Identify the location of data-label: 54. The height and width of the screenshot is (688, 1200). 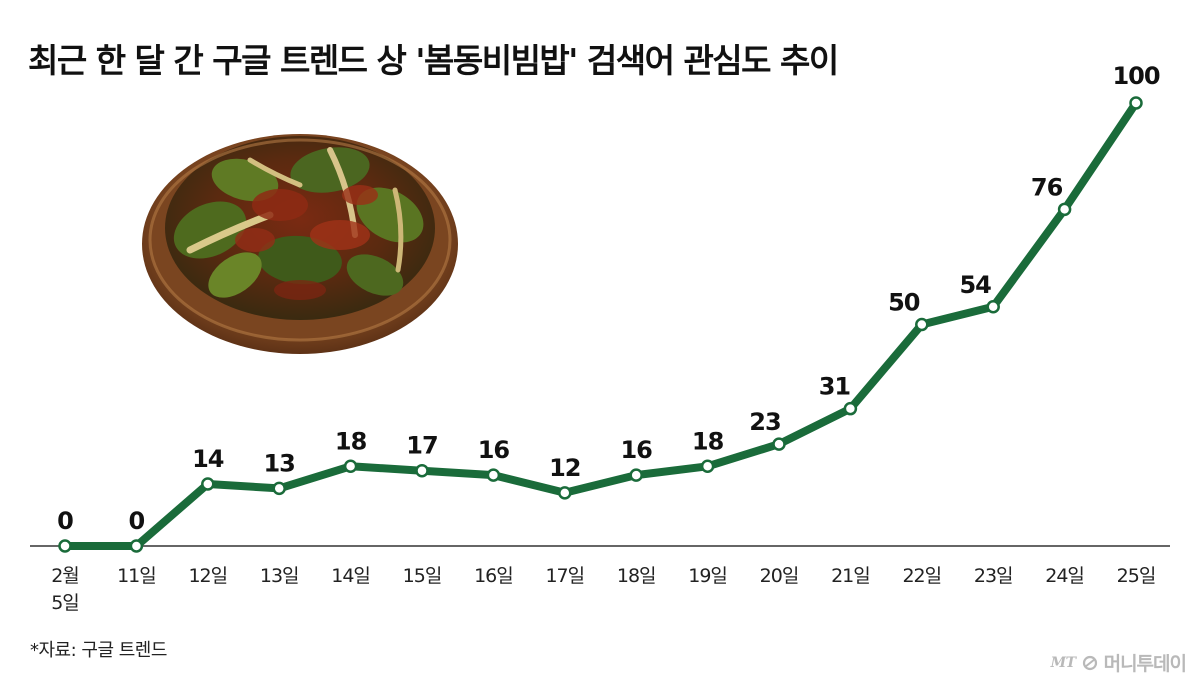
(975, 285).